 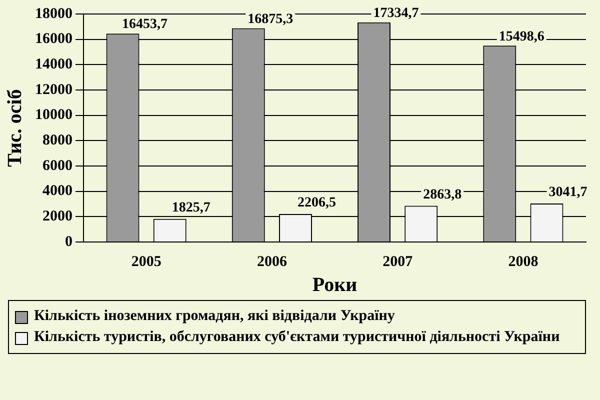 I want to click on data-label: 2206,5, so click(x=316, y=203).